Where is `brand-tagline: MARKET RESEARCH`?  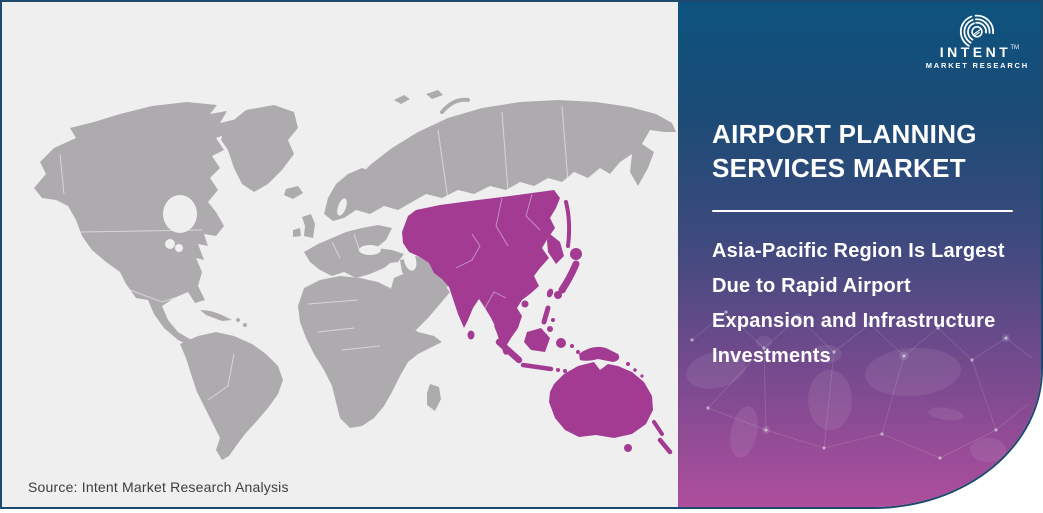 brand-tagline: MARKET RESEARCH is located at coordinates (977, 65).